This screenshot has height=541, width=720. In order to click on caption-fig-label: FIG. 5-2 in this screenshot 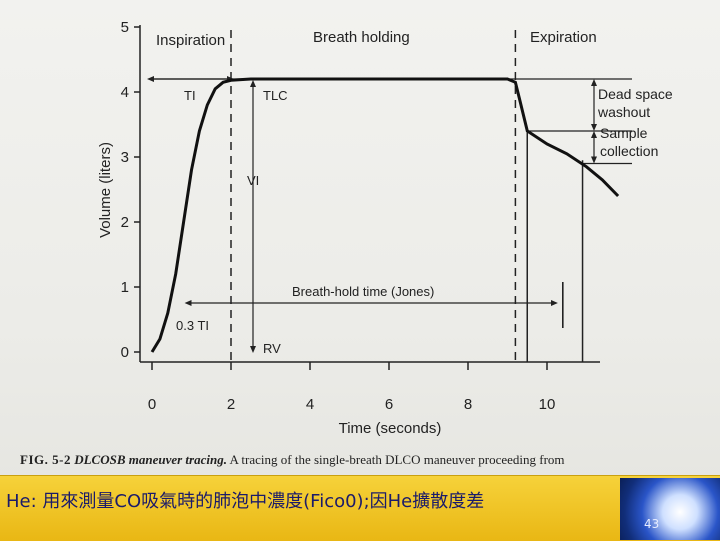, I will do `click(45, 459)`.